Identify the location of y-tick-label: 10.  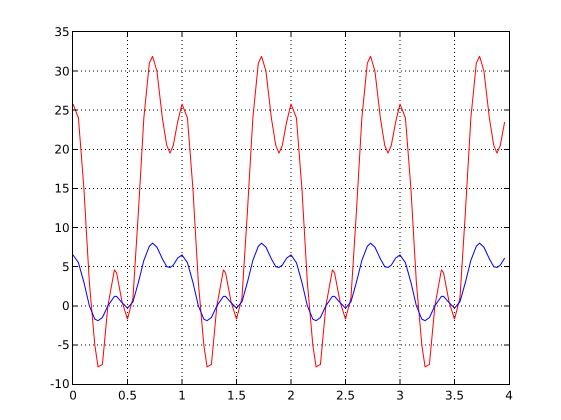
(62, 227).